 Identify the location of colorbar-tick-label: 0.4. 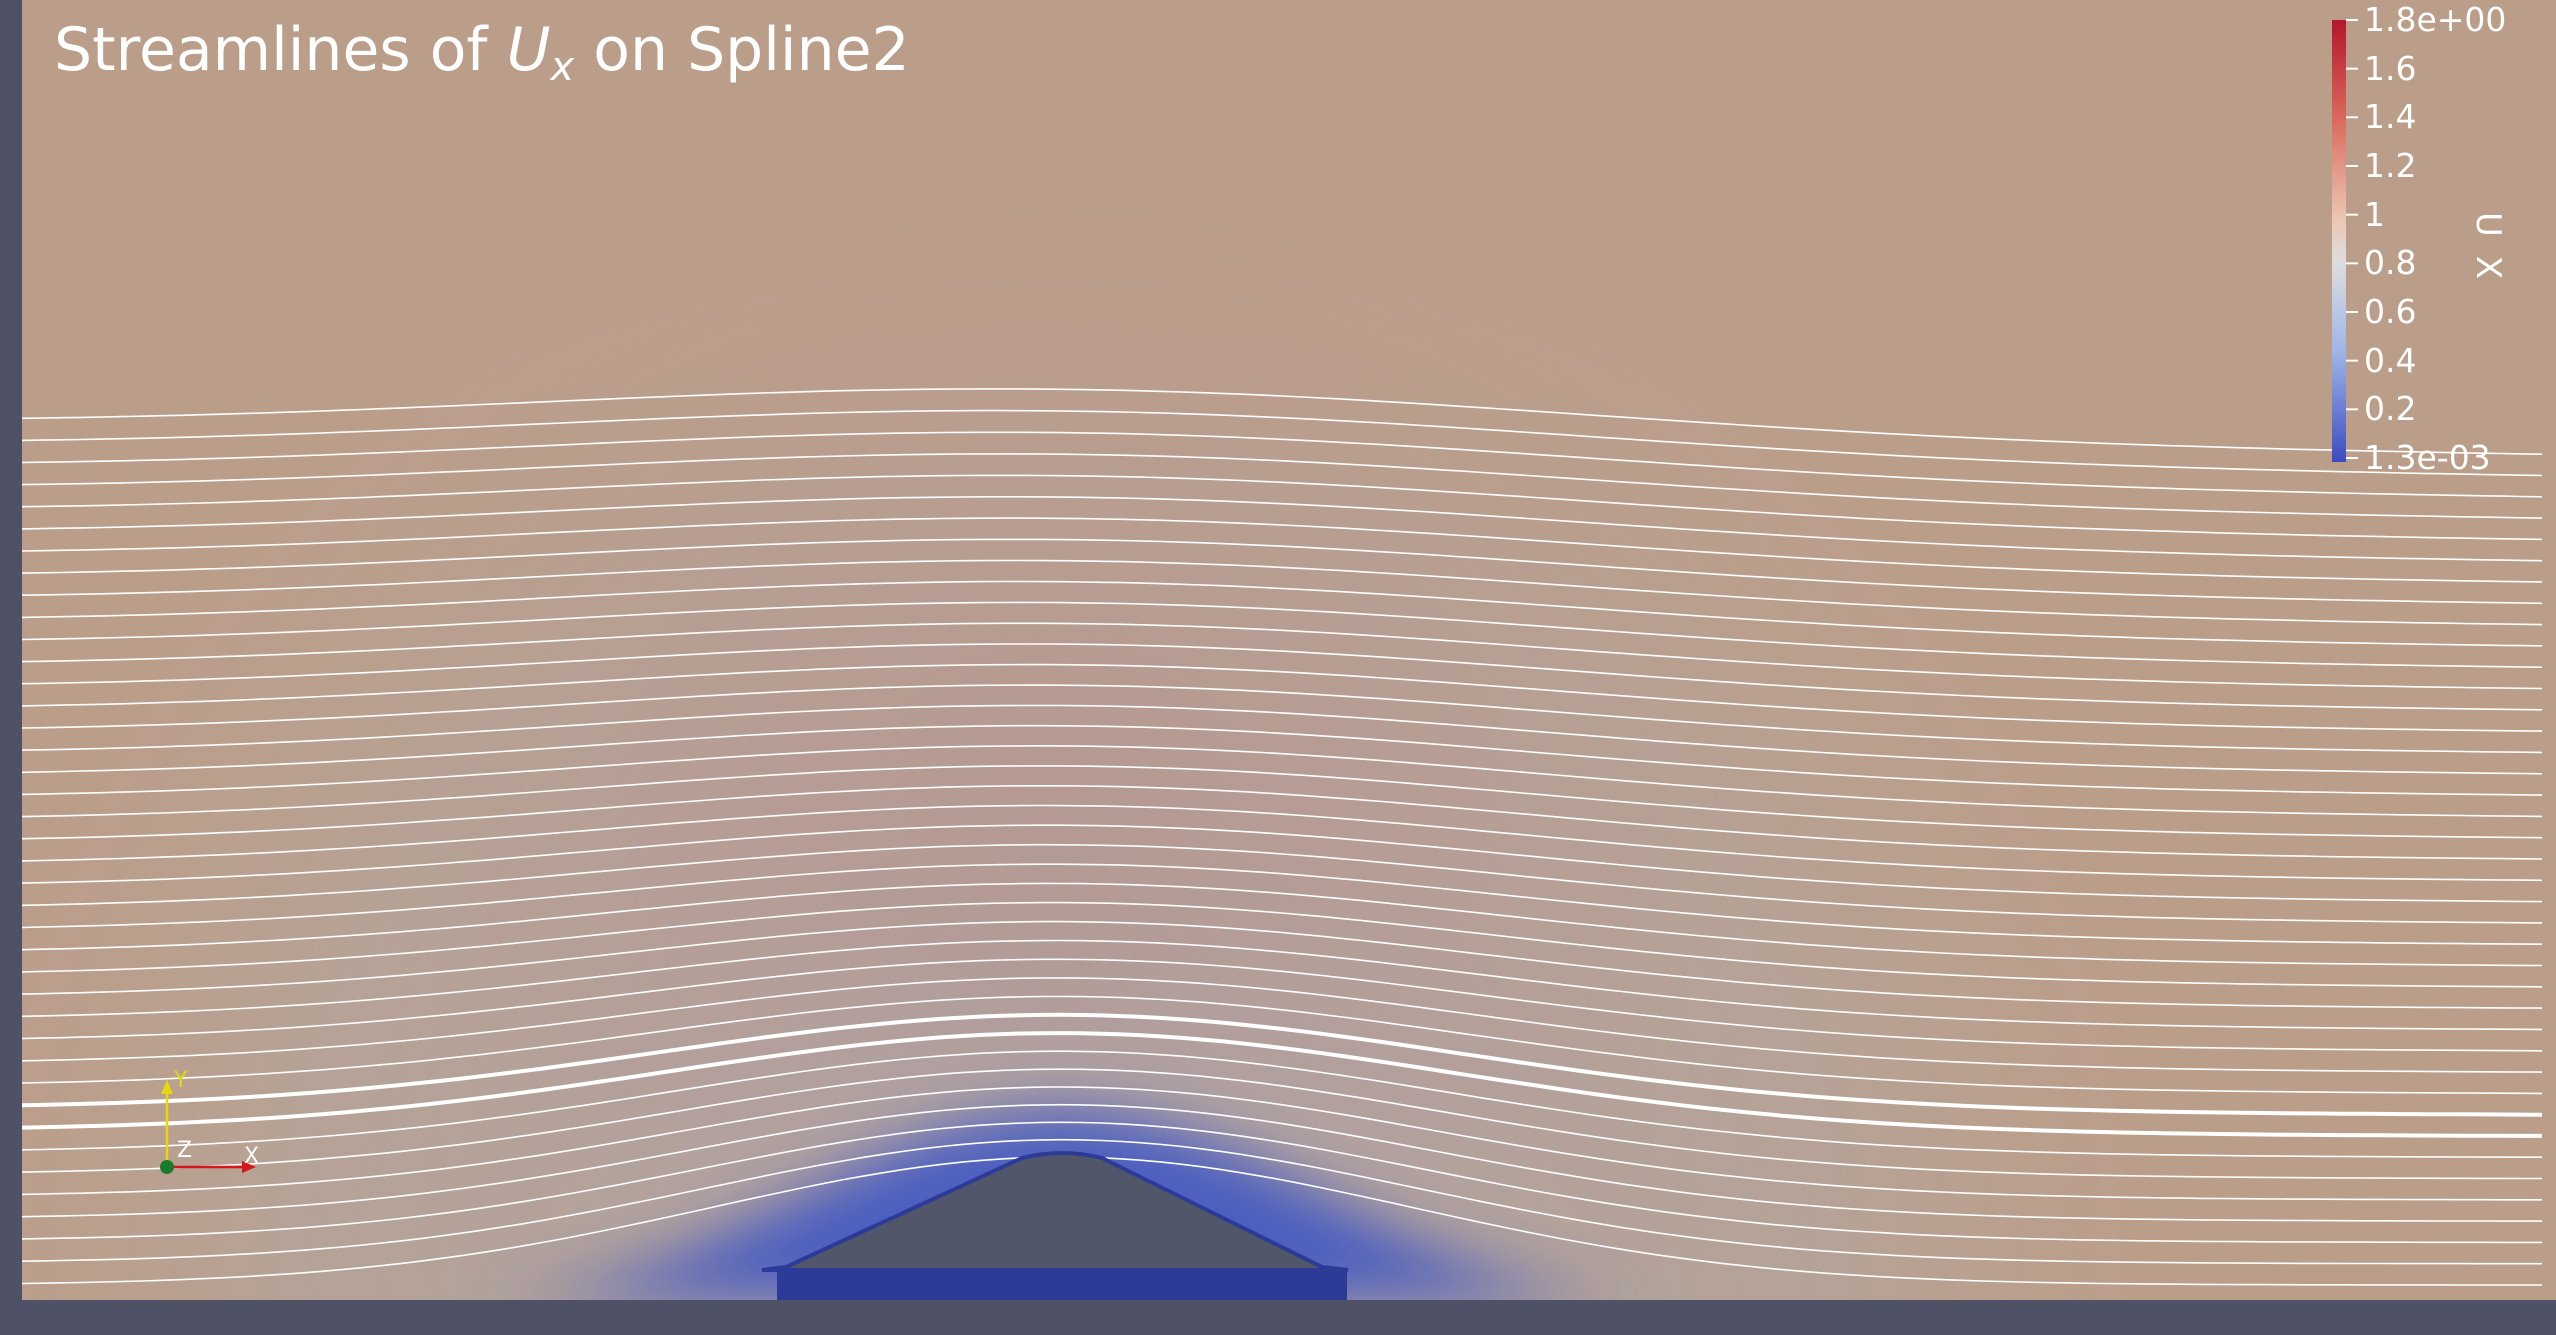
(2390, 360).